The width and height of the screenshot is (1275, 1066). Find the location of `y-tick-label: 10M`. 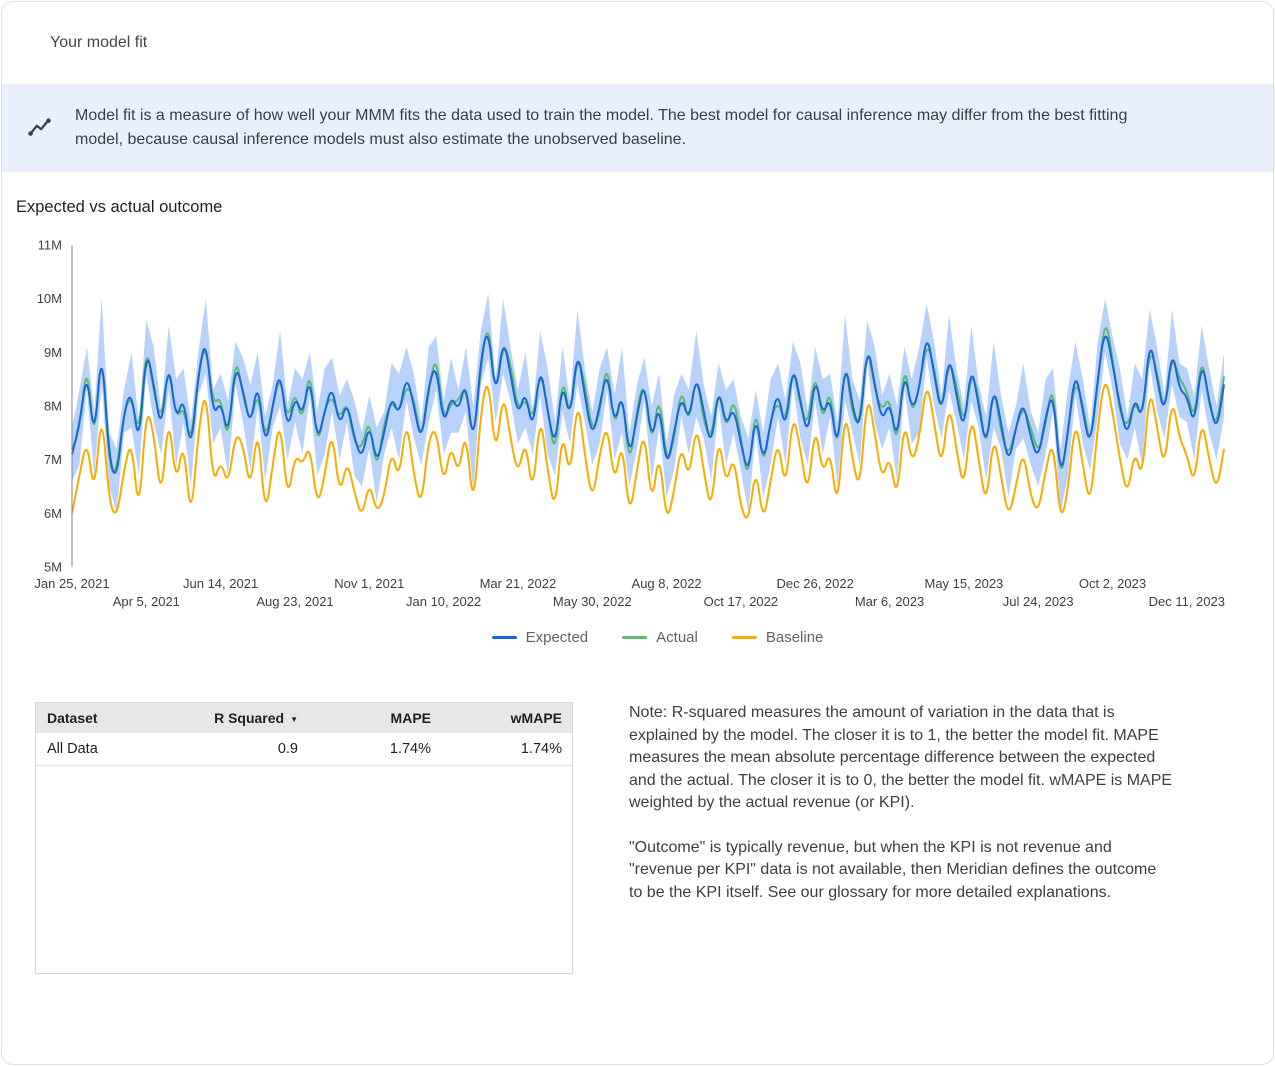

y-tick-label: 10M is located at coordinates (49, 298).